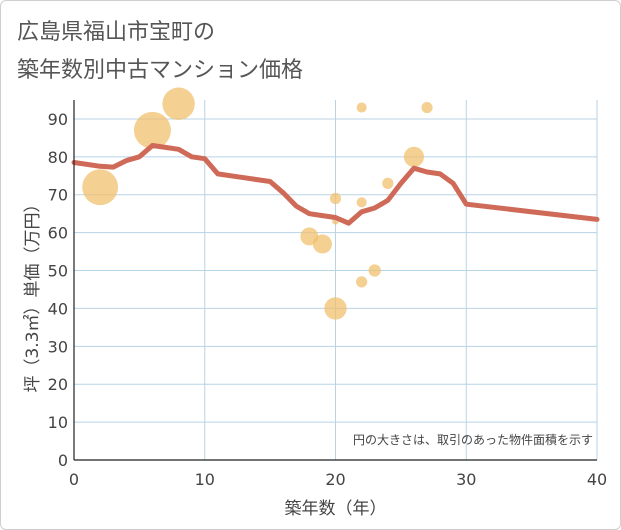 This screenshot has width=621, height=530. I want to click on y-tick-label-90: 90, so click(58, 119).